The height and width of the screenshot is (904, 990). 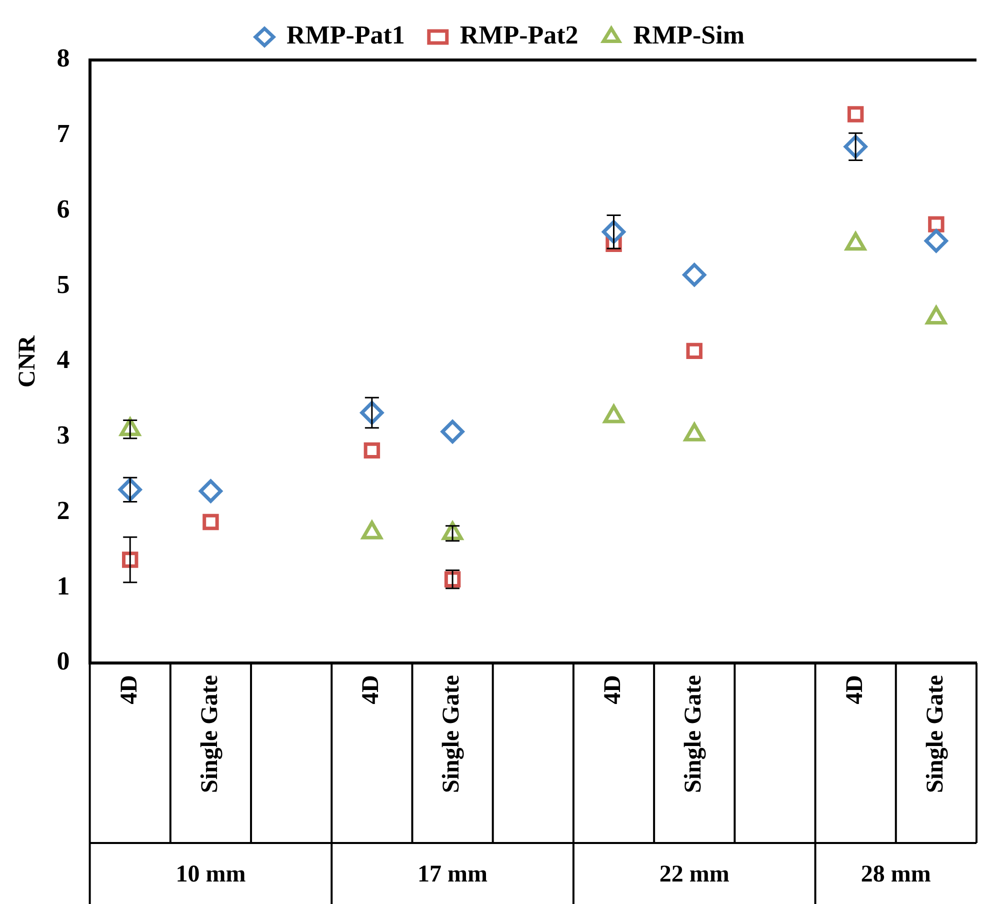 What do you see at coordinates (63, 58) in the screenshot?
I see `y-tick-label: 8` at bounding box center [63, 58].